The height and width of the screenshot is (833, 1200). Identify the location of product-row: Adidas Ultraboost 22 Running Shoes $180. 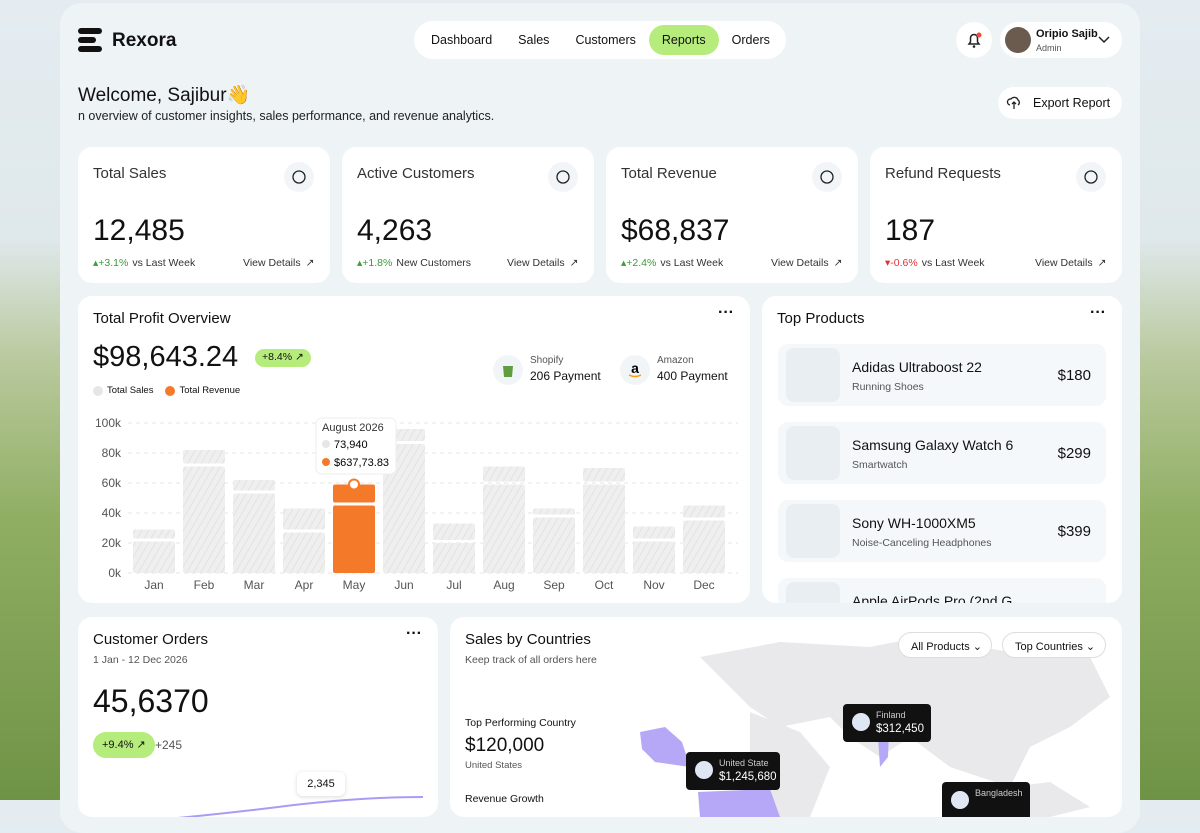
(942, 375).